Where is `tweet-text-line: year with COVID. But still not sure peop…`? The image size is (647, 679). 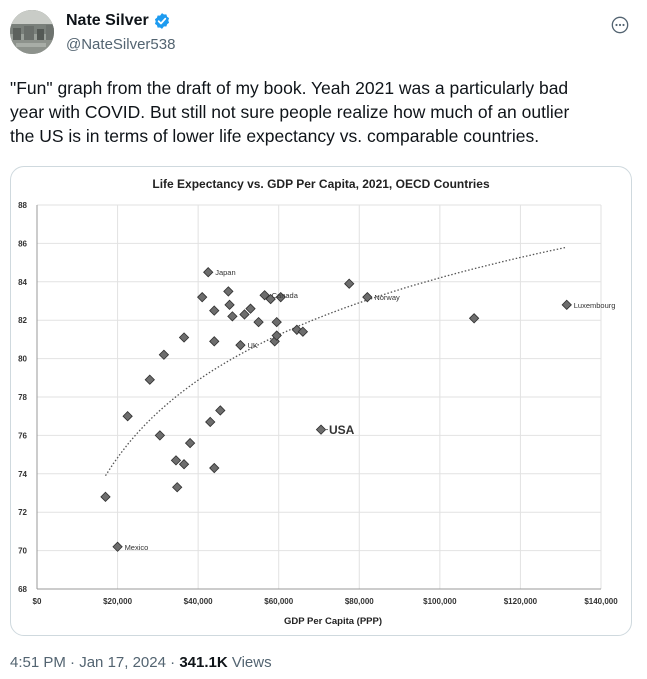
tweet-text-line: year with COVID. But still not sure peop… is located at coordinates (290, 112).